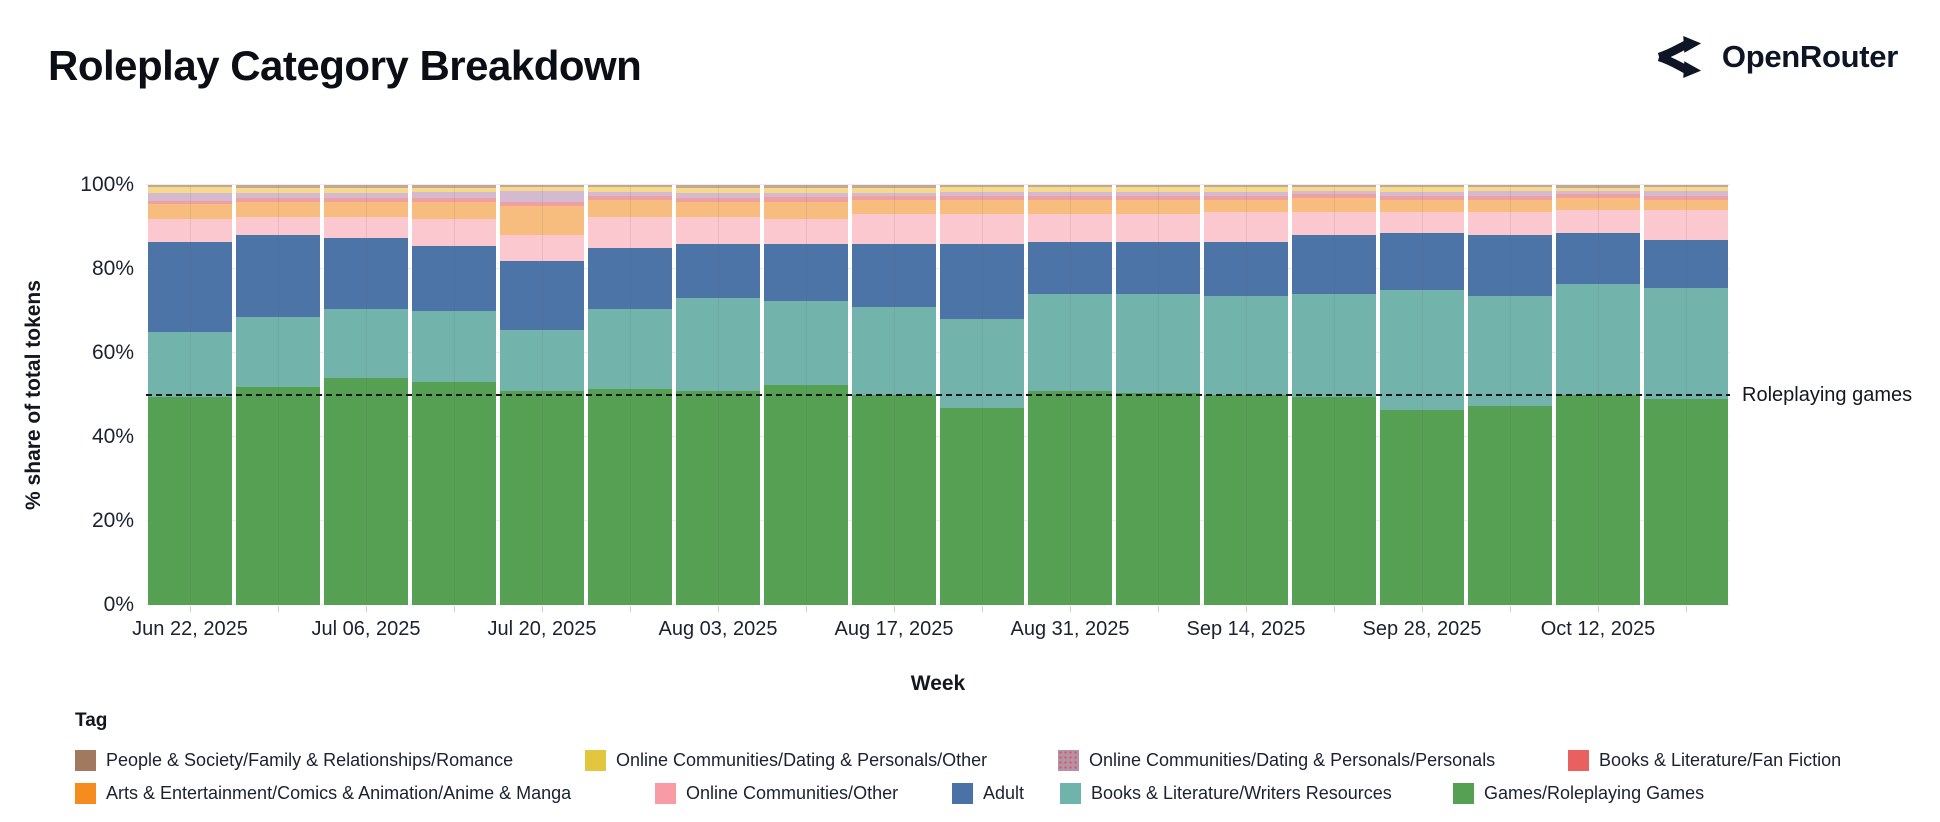  I want to click on bar-Jul 06, 2025, so click(366, 395).